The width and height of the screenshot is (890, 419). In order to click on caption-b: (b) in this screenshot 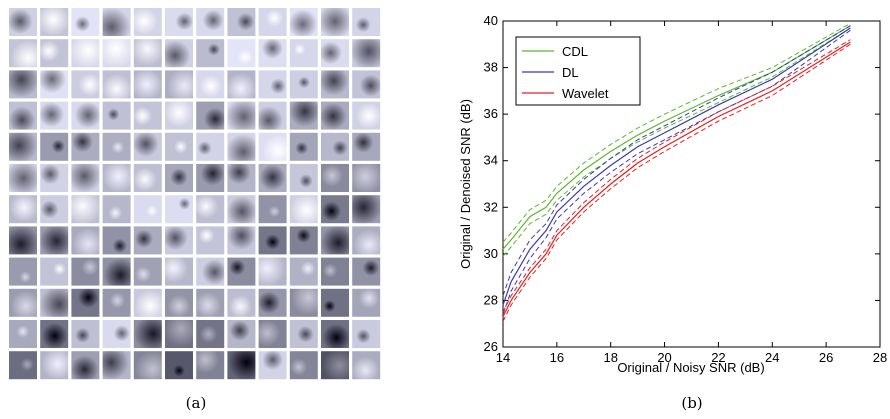, I will do `click(691, 403)`.